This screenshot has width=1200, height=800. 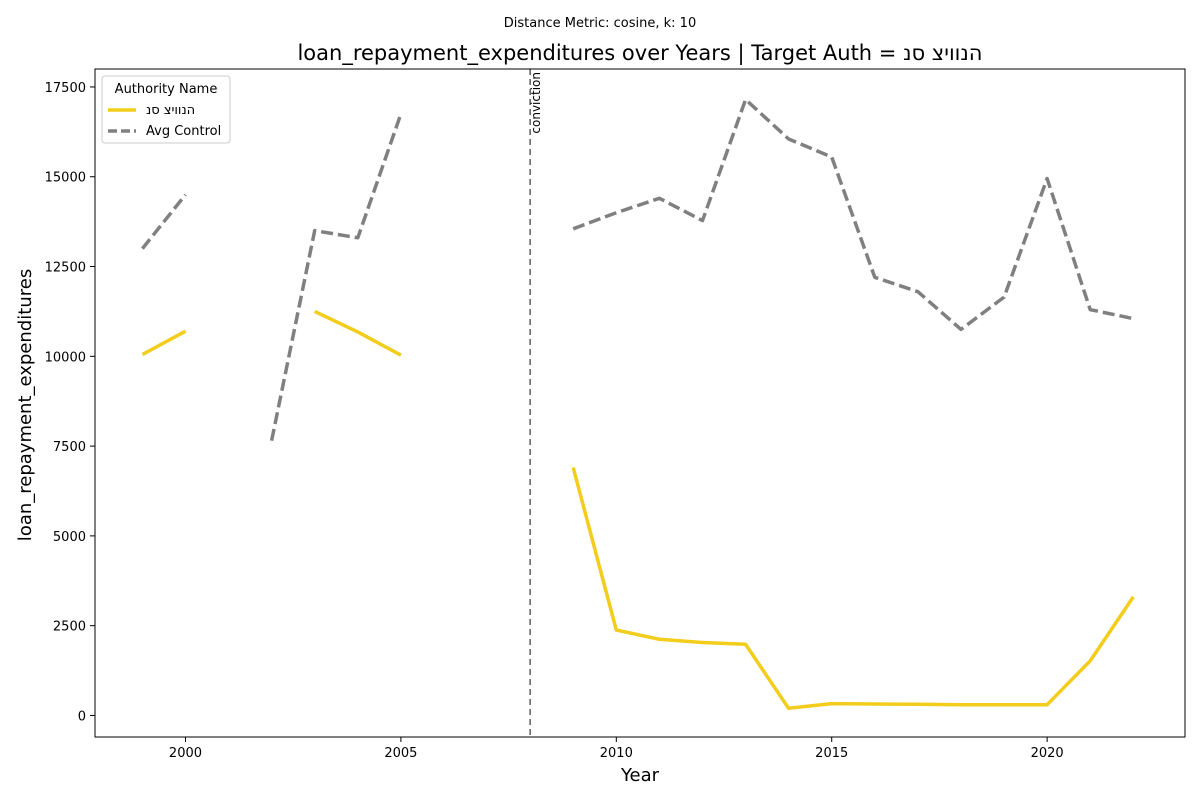 I want to click on y-axis-title: loan_repayment_expenditures, so click(x=25, y=405).